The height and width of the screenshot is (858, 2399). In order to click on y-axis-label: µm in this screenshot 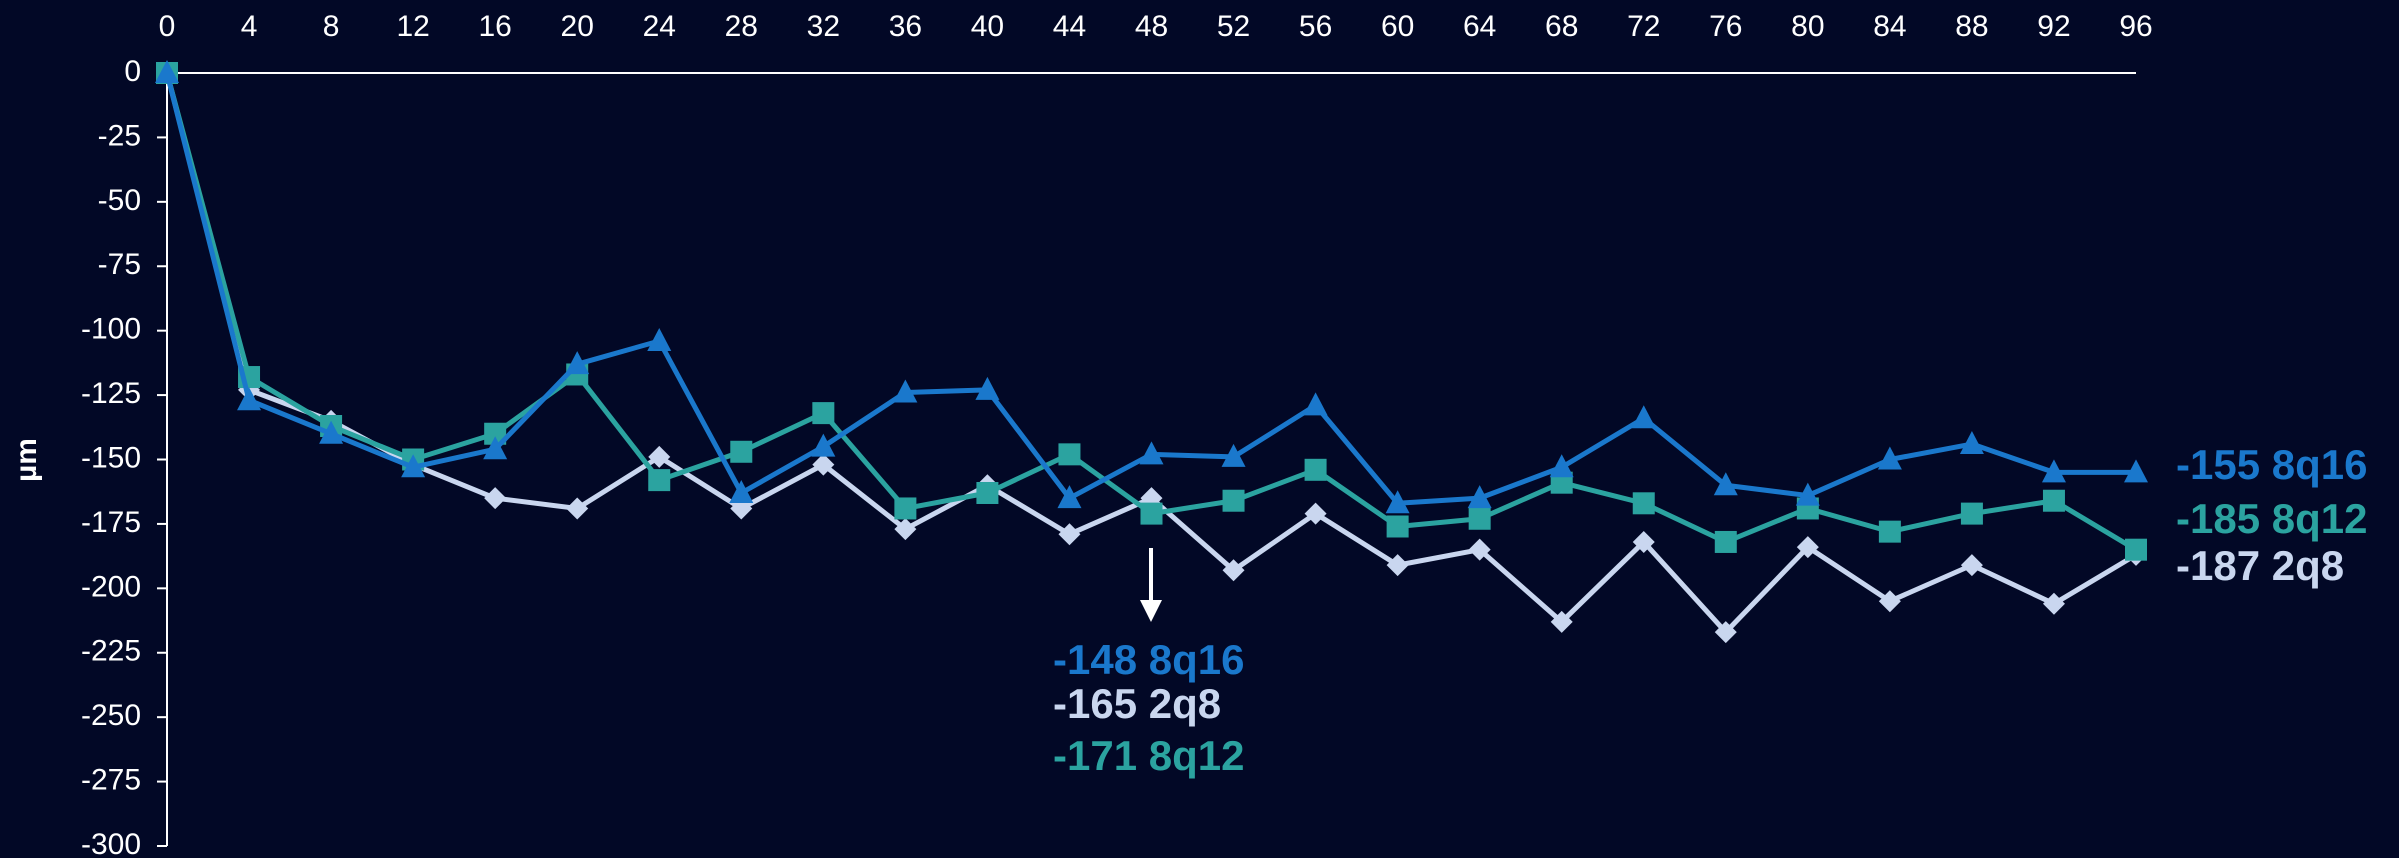, I will do `click(26, 460)`.